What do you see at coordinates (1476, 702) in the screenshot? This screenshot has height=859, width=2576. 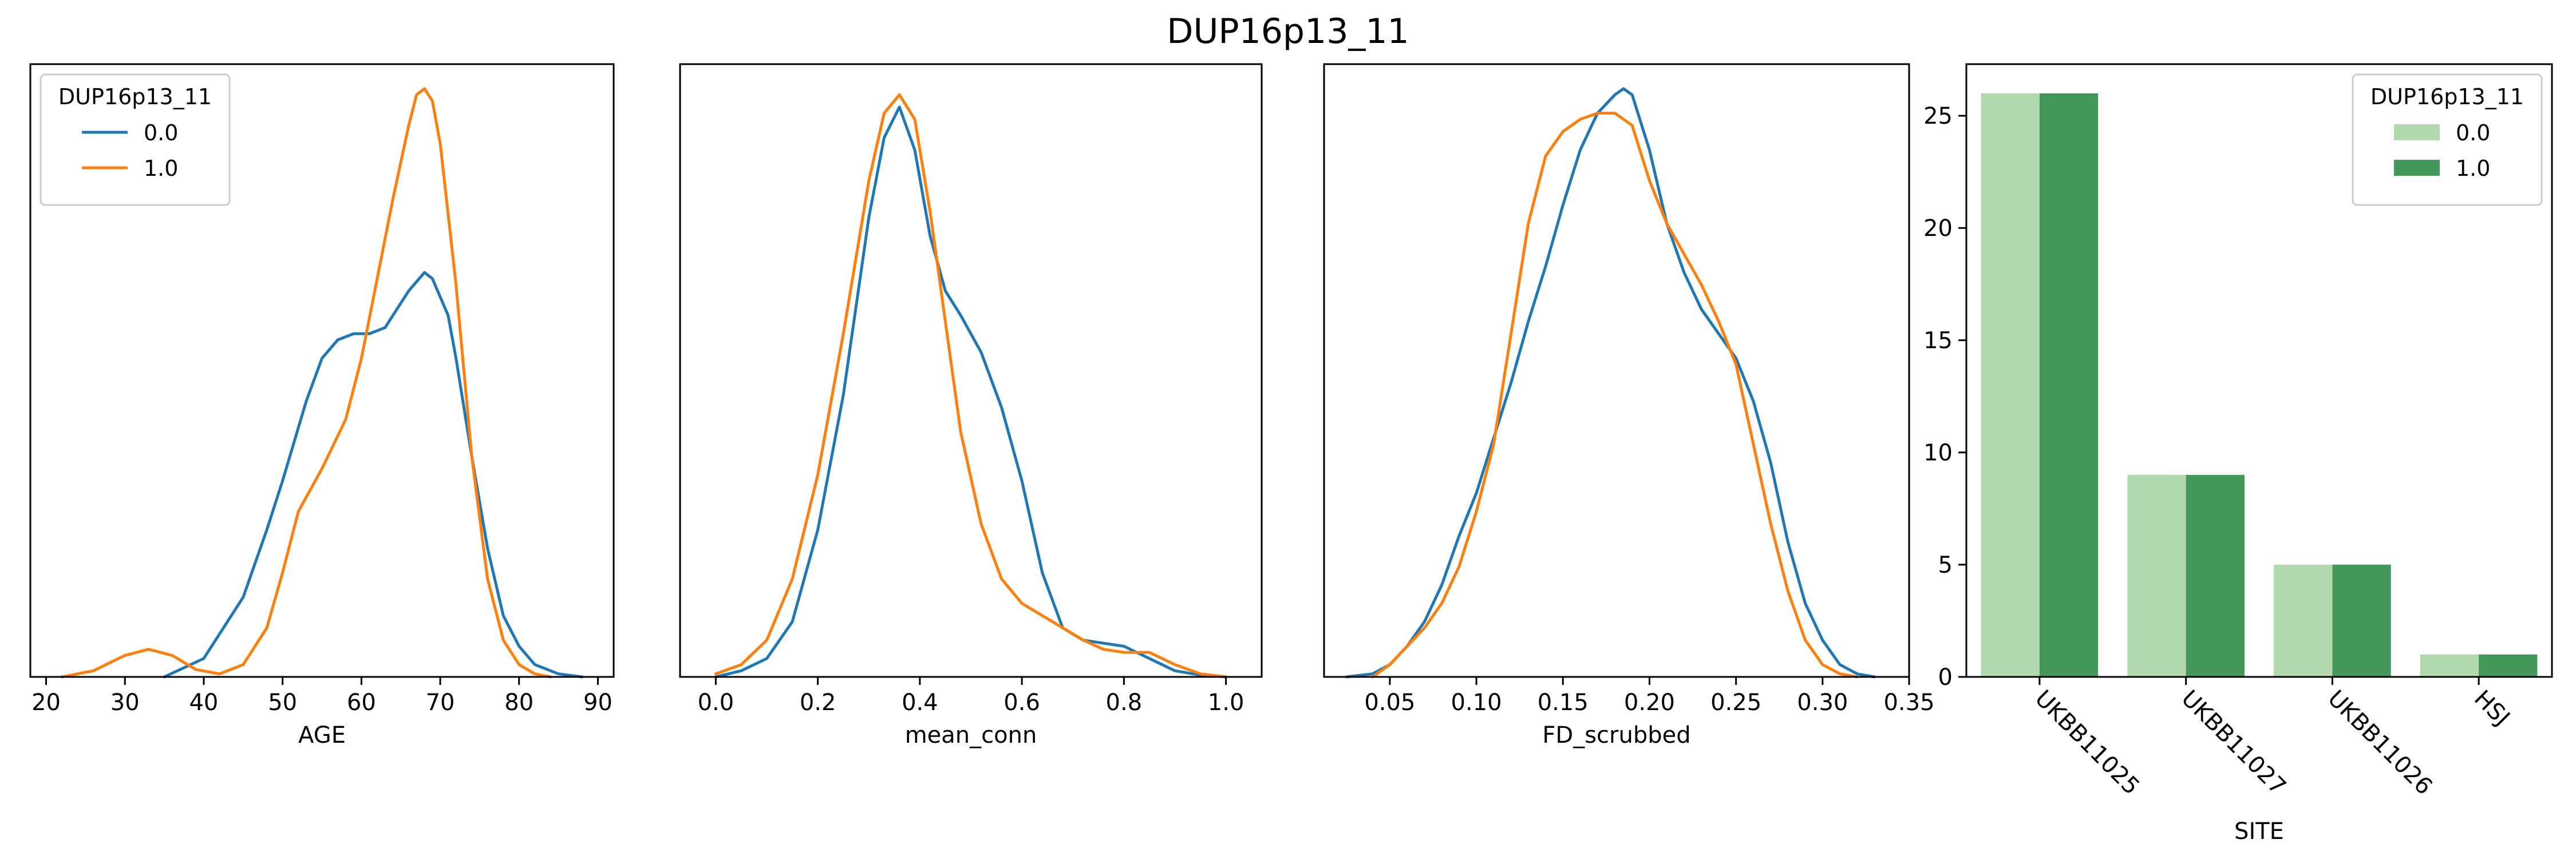 I see `x-tick-label: 0.10` at bounding box center [1476, 702].